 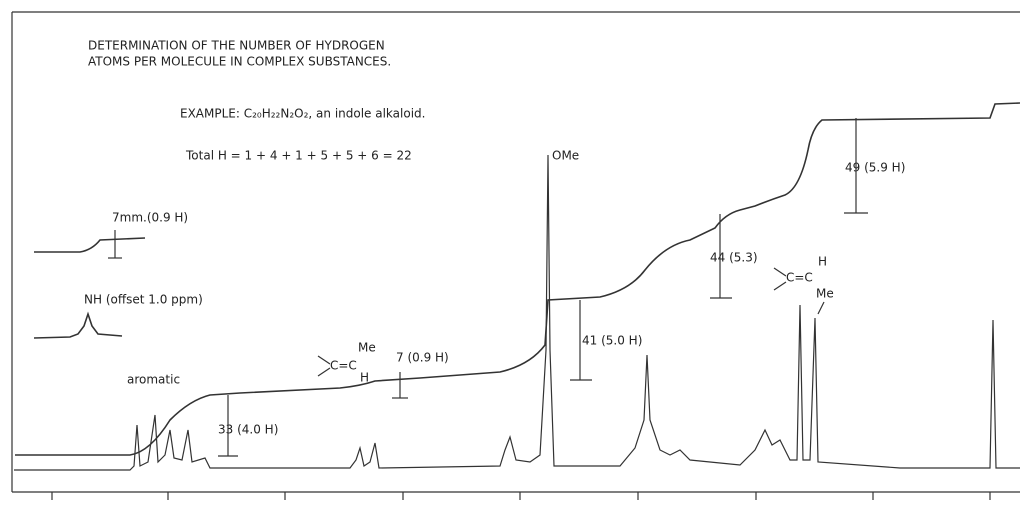 What do you see at coordinates (78, 325) in the screenshot?
I see `inset-nh-peak` at bounding box center [78, 325].